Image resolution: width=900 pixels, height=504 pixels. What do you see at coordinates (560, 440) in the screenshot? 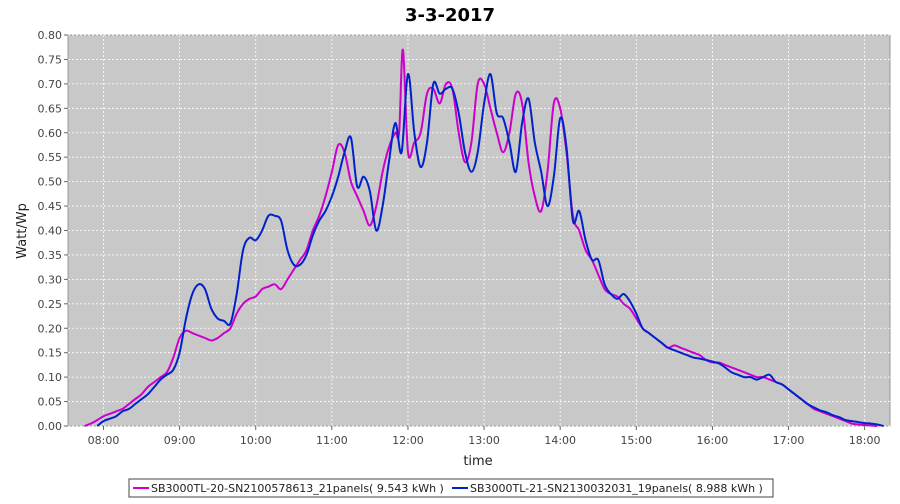
I see `x-tick-label: 14:00` at bounding box center [560, 440].